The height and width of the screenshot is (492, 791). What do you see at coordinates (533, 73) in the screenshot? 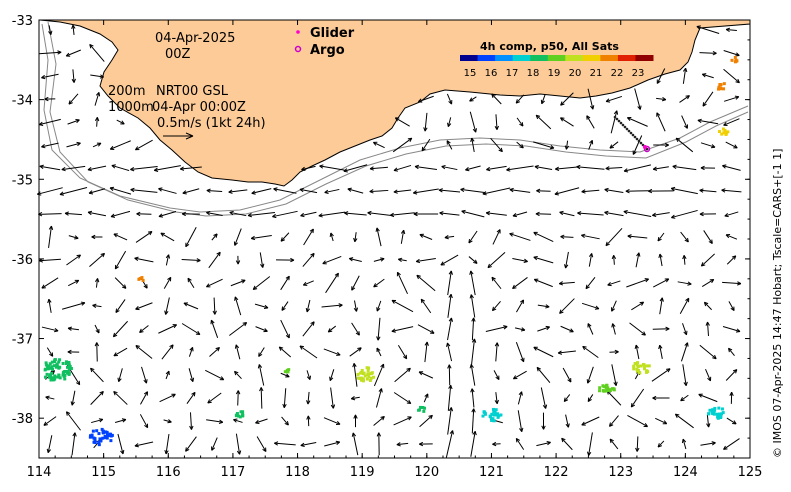
I see `colorbar-tick-label: 18` at bounding box center [533, 73].